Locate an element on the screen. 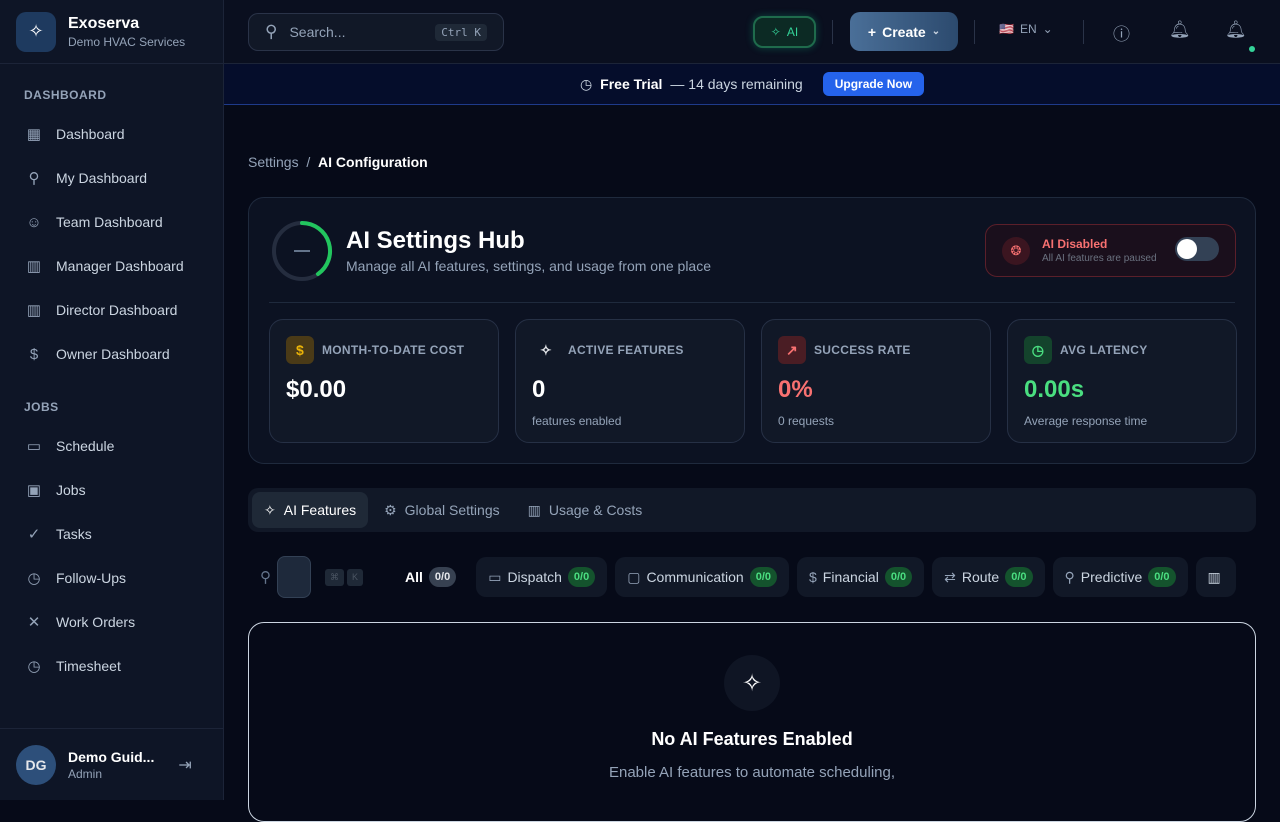 This screenshot has width=1280, height=822. filter-label: All is located at coordinates (414, 577).